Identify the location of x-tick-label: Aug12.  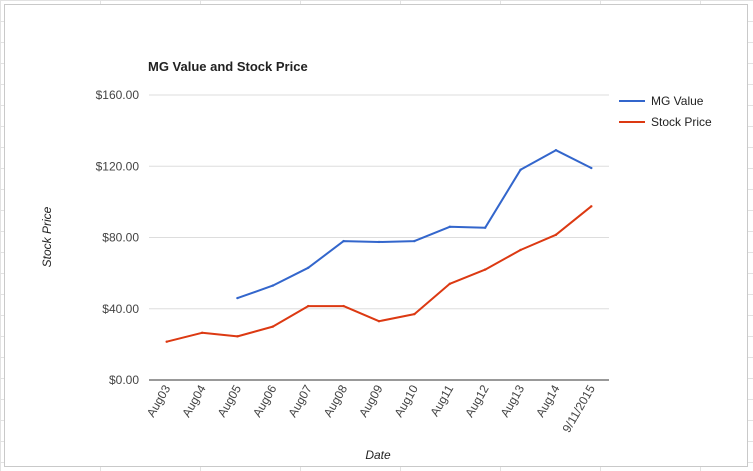
(477, 400).